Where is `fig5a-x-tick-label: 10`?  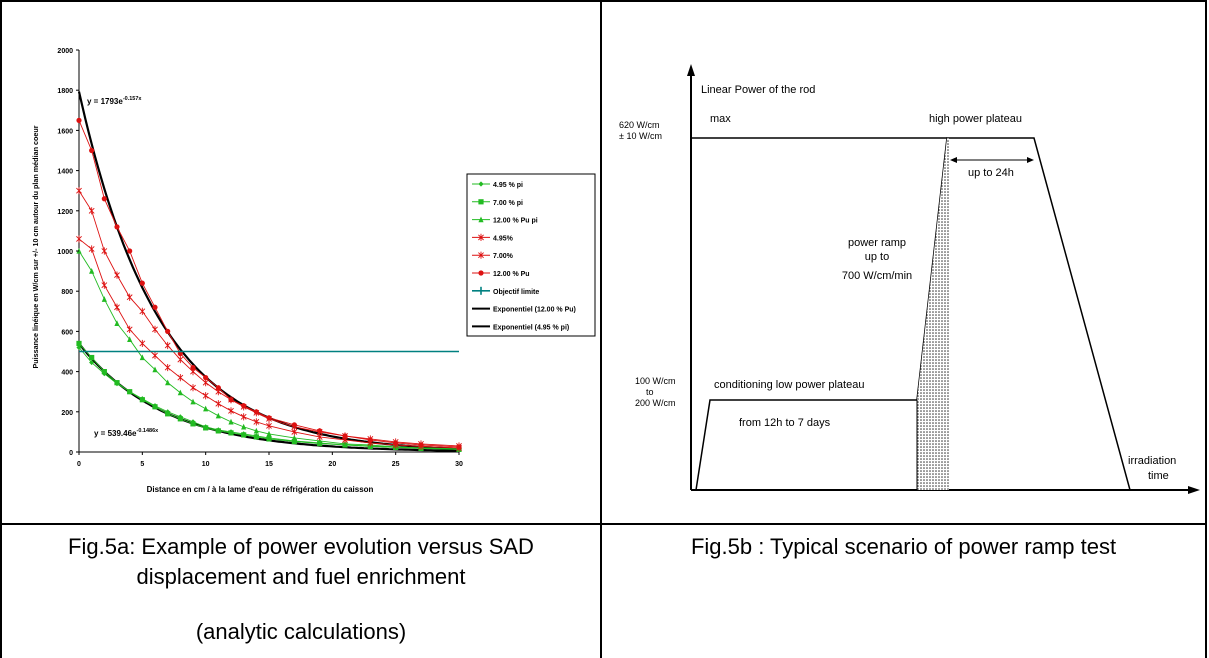
fig5a-x-tick-label: 10 is located at coordinates (206, 464).